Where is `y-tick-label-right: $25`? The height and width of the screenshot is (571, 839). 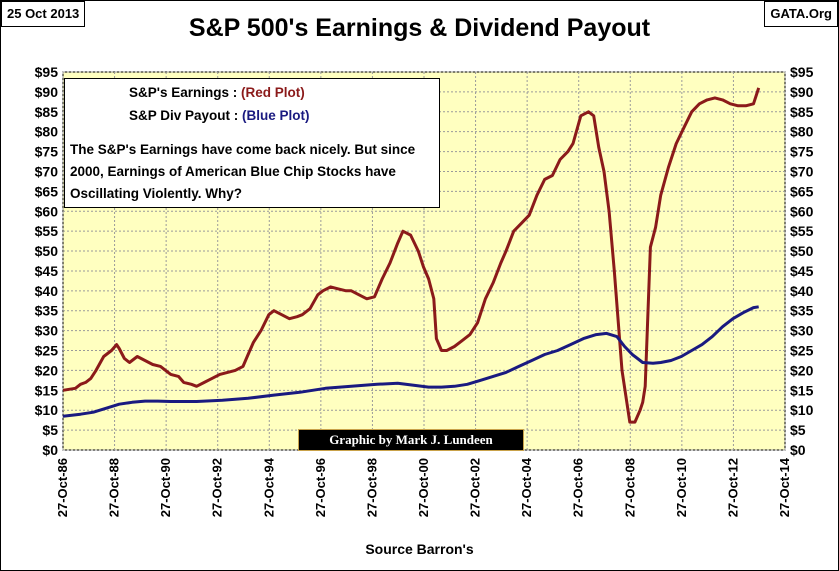 y-tick-label-right: $25 is located at coordinates (802, 351).